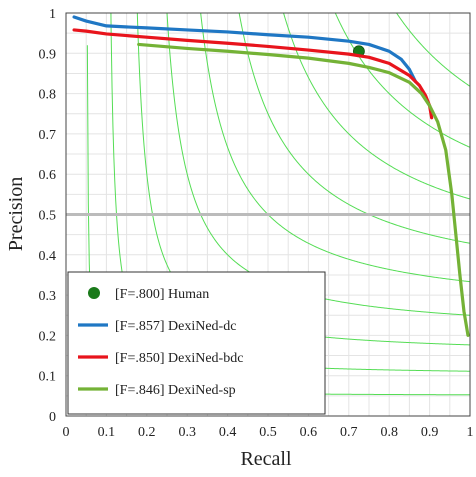 The width and height of the screenshot is (476, 477). I want to click on y-tick-label: 0.4, so click(48, 256).